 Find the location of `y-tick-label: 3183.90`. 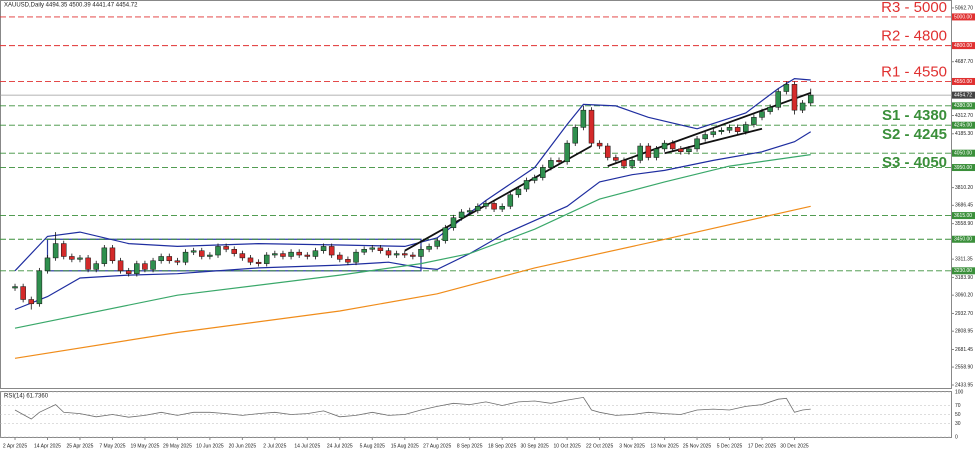

y-tick-label: 3183.90 is located at coordinates (964, 278).